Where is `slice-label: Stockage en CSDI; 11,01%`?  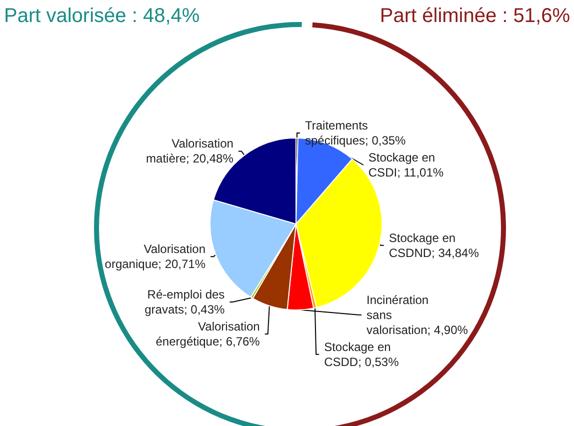 slice-label: Stockage en CSDI; 11,01% is located at coordinates (406, 165).